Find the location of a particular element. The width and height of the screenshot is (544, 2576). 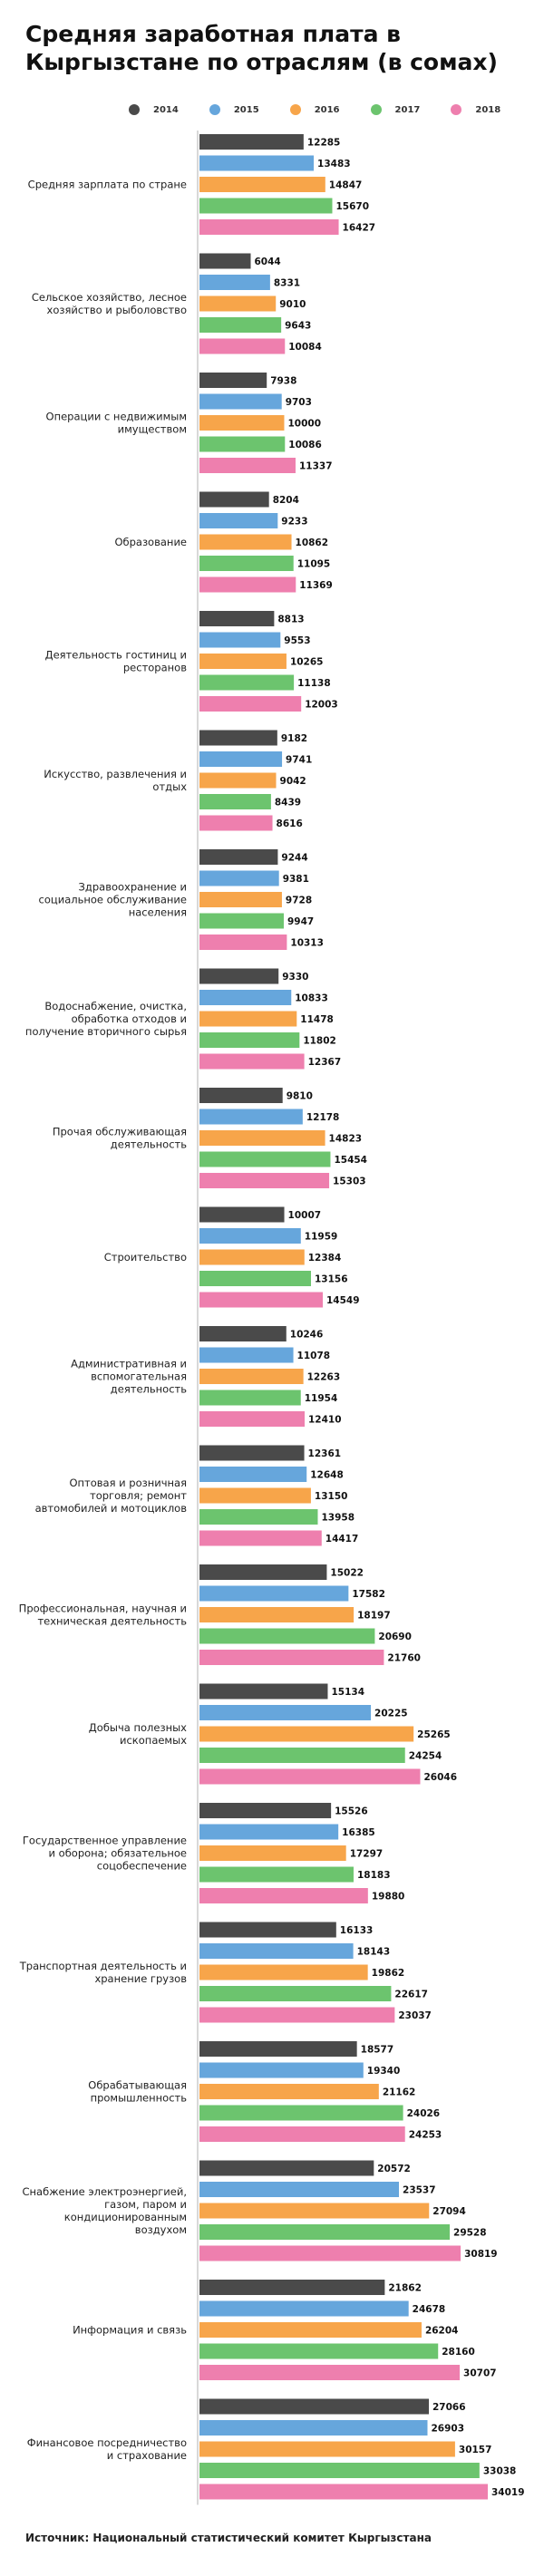

legend-label: 2014 is located at coordinates (166, 109).